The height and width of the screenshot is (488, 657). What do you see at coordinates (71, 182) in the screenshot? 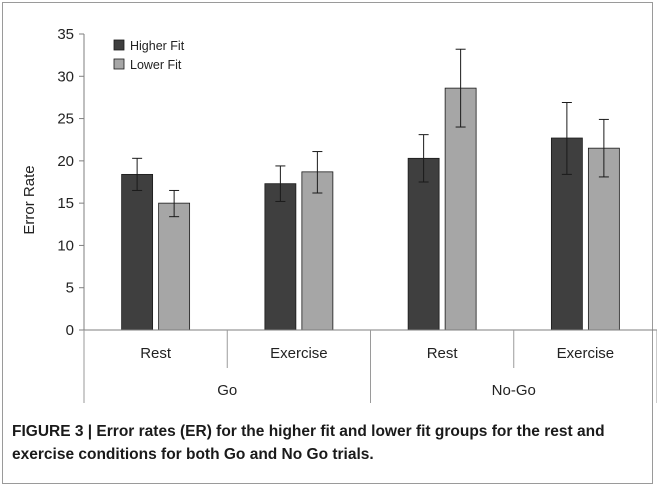
I see `y-axis: 0 5 10 15 20 25 30 35` at bounding box center [71, 182].